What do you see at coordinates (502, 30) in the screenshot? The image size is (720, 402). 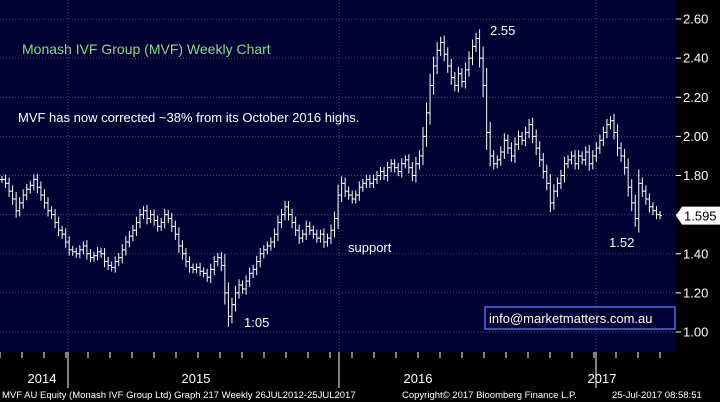 I see `annotation-high: 2.55` at bounding box center [502, 30].